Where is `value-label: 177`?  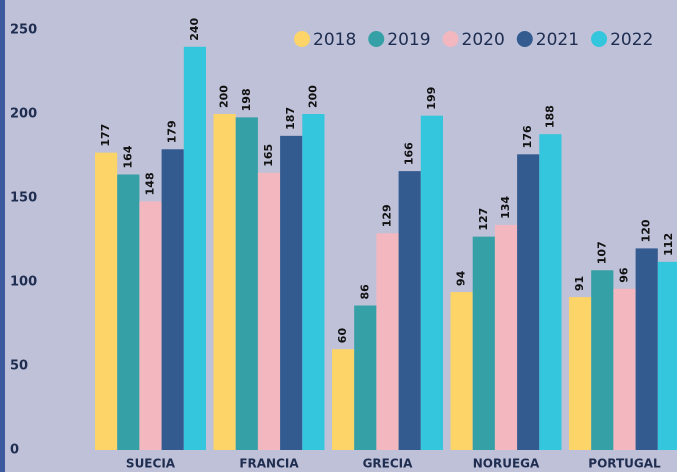 value-label: 177 is located at coordinates (105, 135).